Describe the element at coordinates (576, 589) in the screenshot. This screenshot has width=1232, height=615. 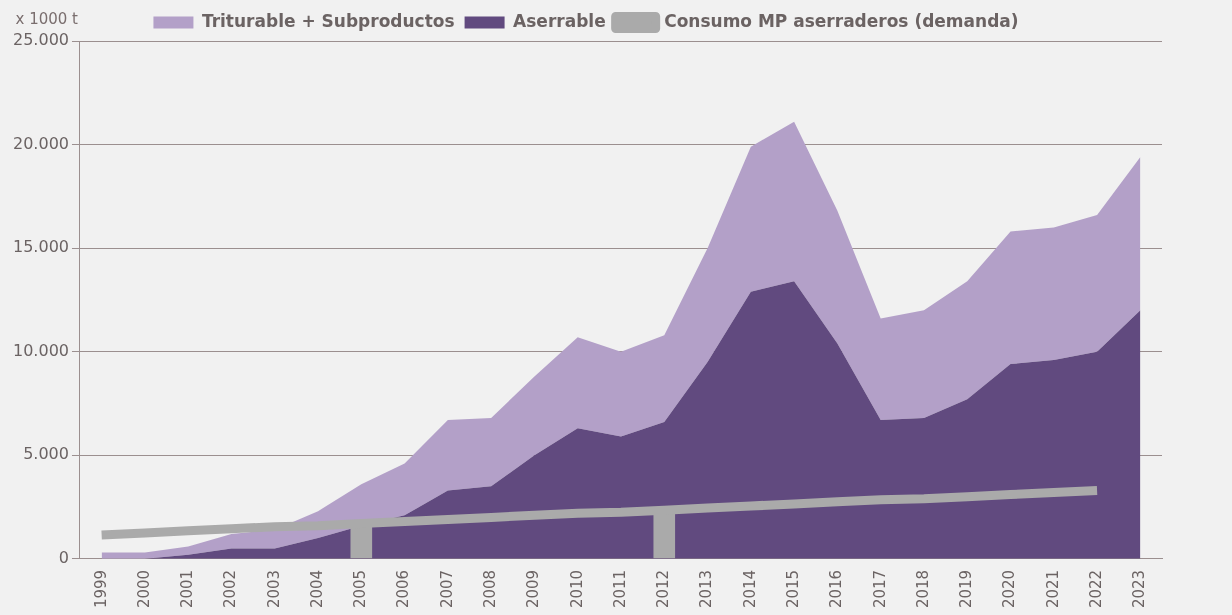
I see `x-tick-label: 2010` at that location.